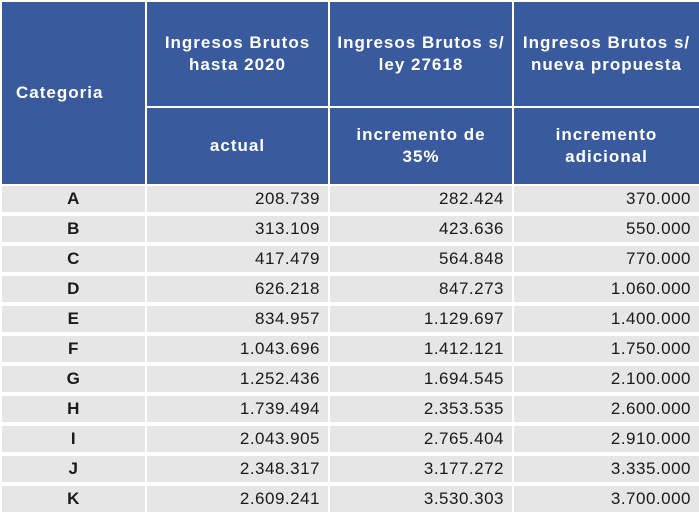 The image size is (699, 521). What do you see at coordinates (237, 200) in the screenshot?
I see `value-2020-cell: 208.739` at bounding box center [237, 200].